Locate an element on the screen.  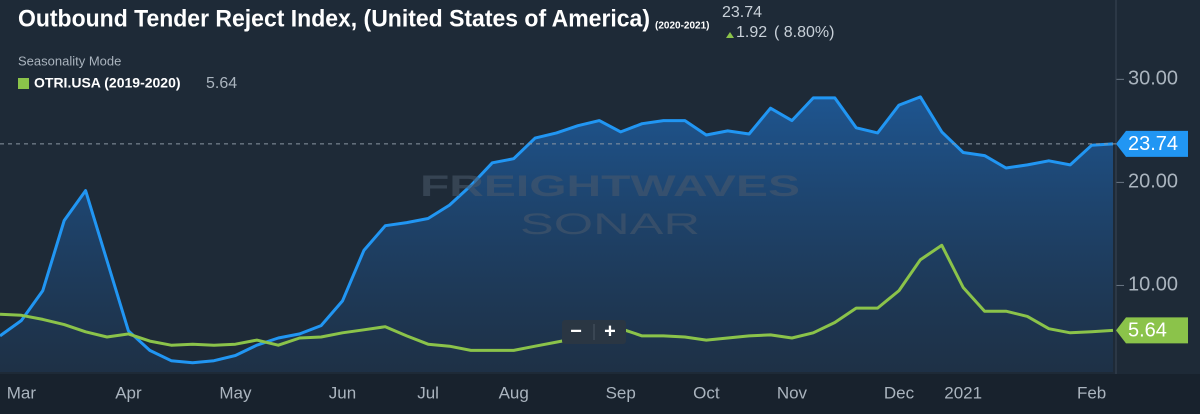
x-axis-strip is located at coordinates (600, 394).